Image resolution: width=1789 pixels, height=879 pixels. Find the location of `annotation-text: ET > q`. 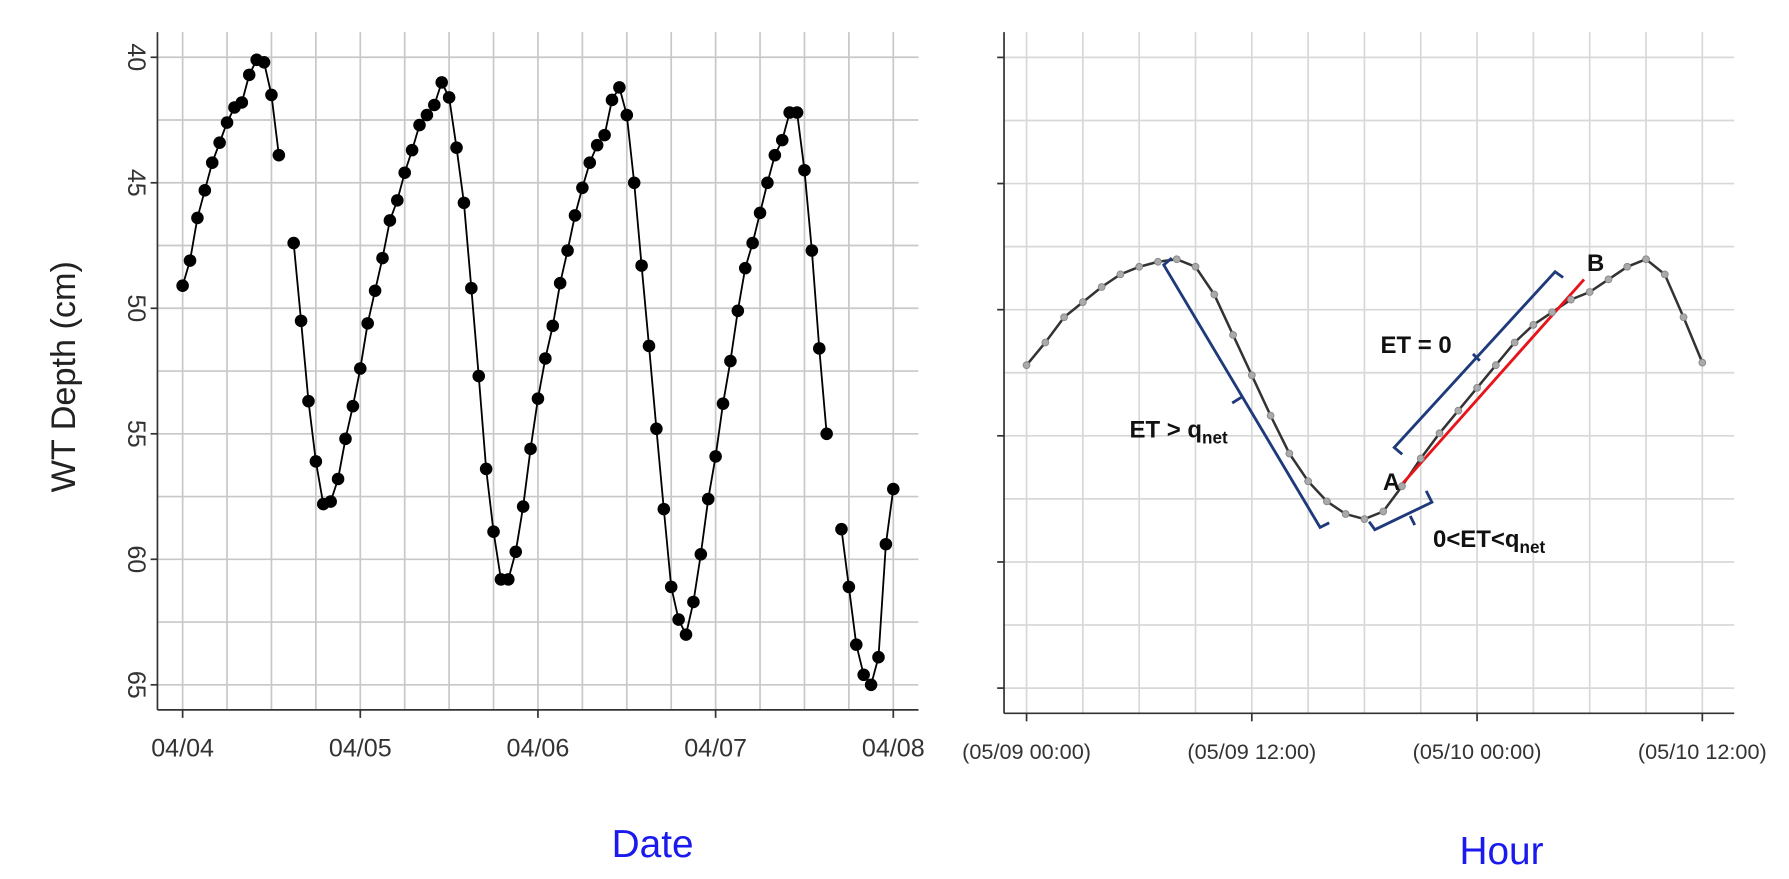

annotation-text: ET > q is located at coordinates (1166, 430).